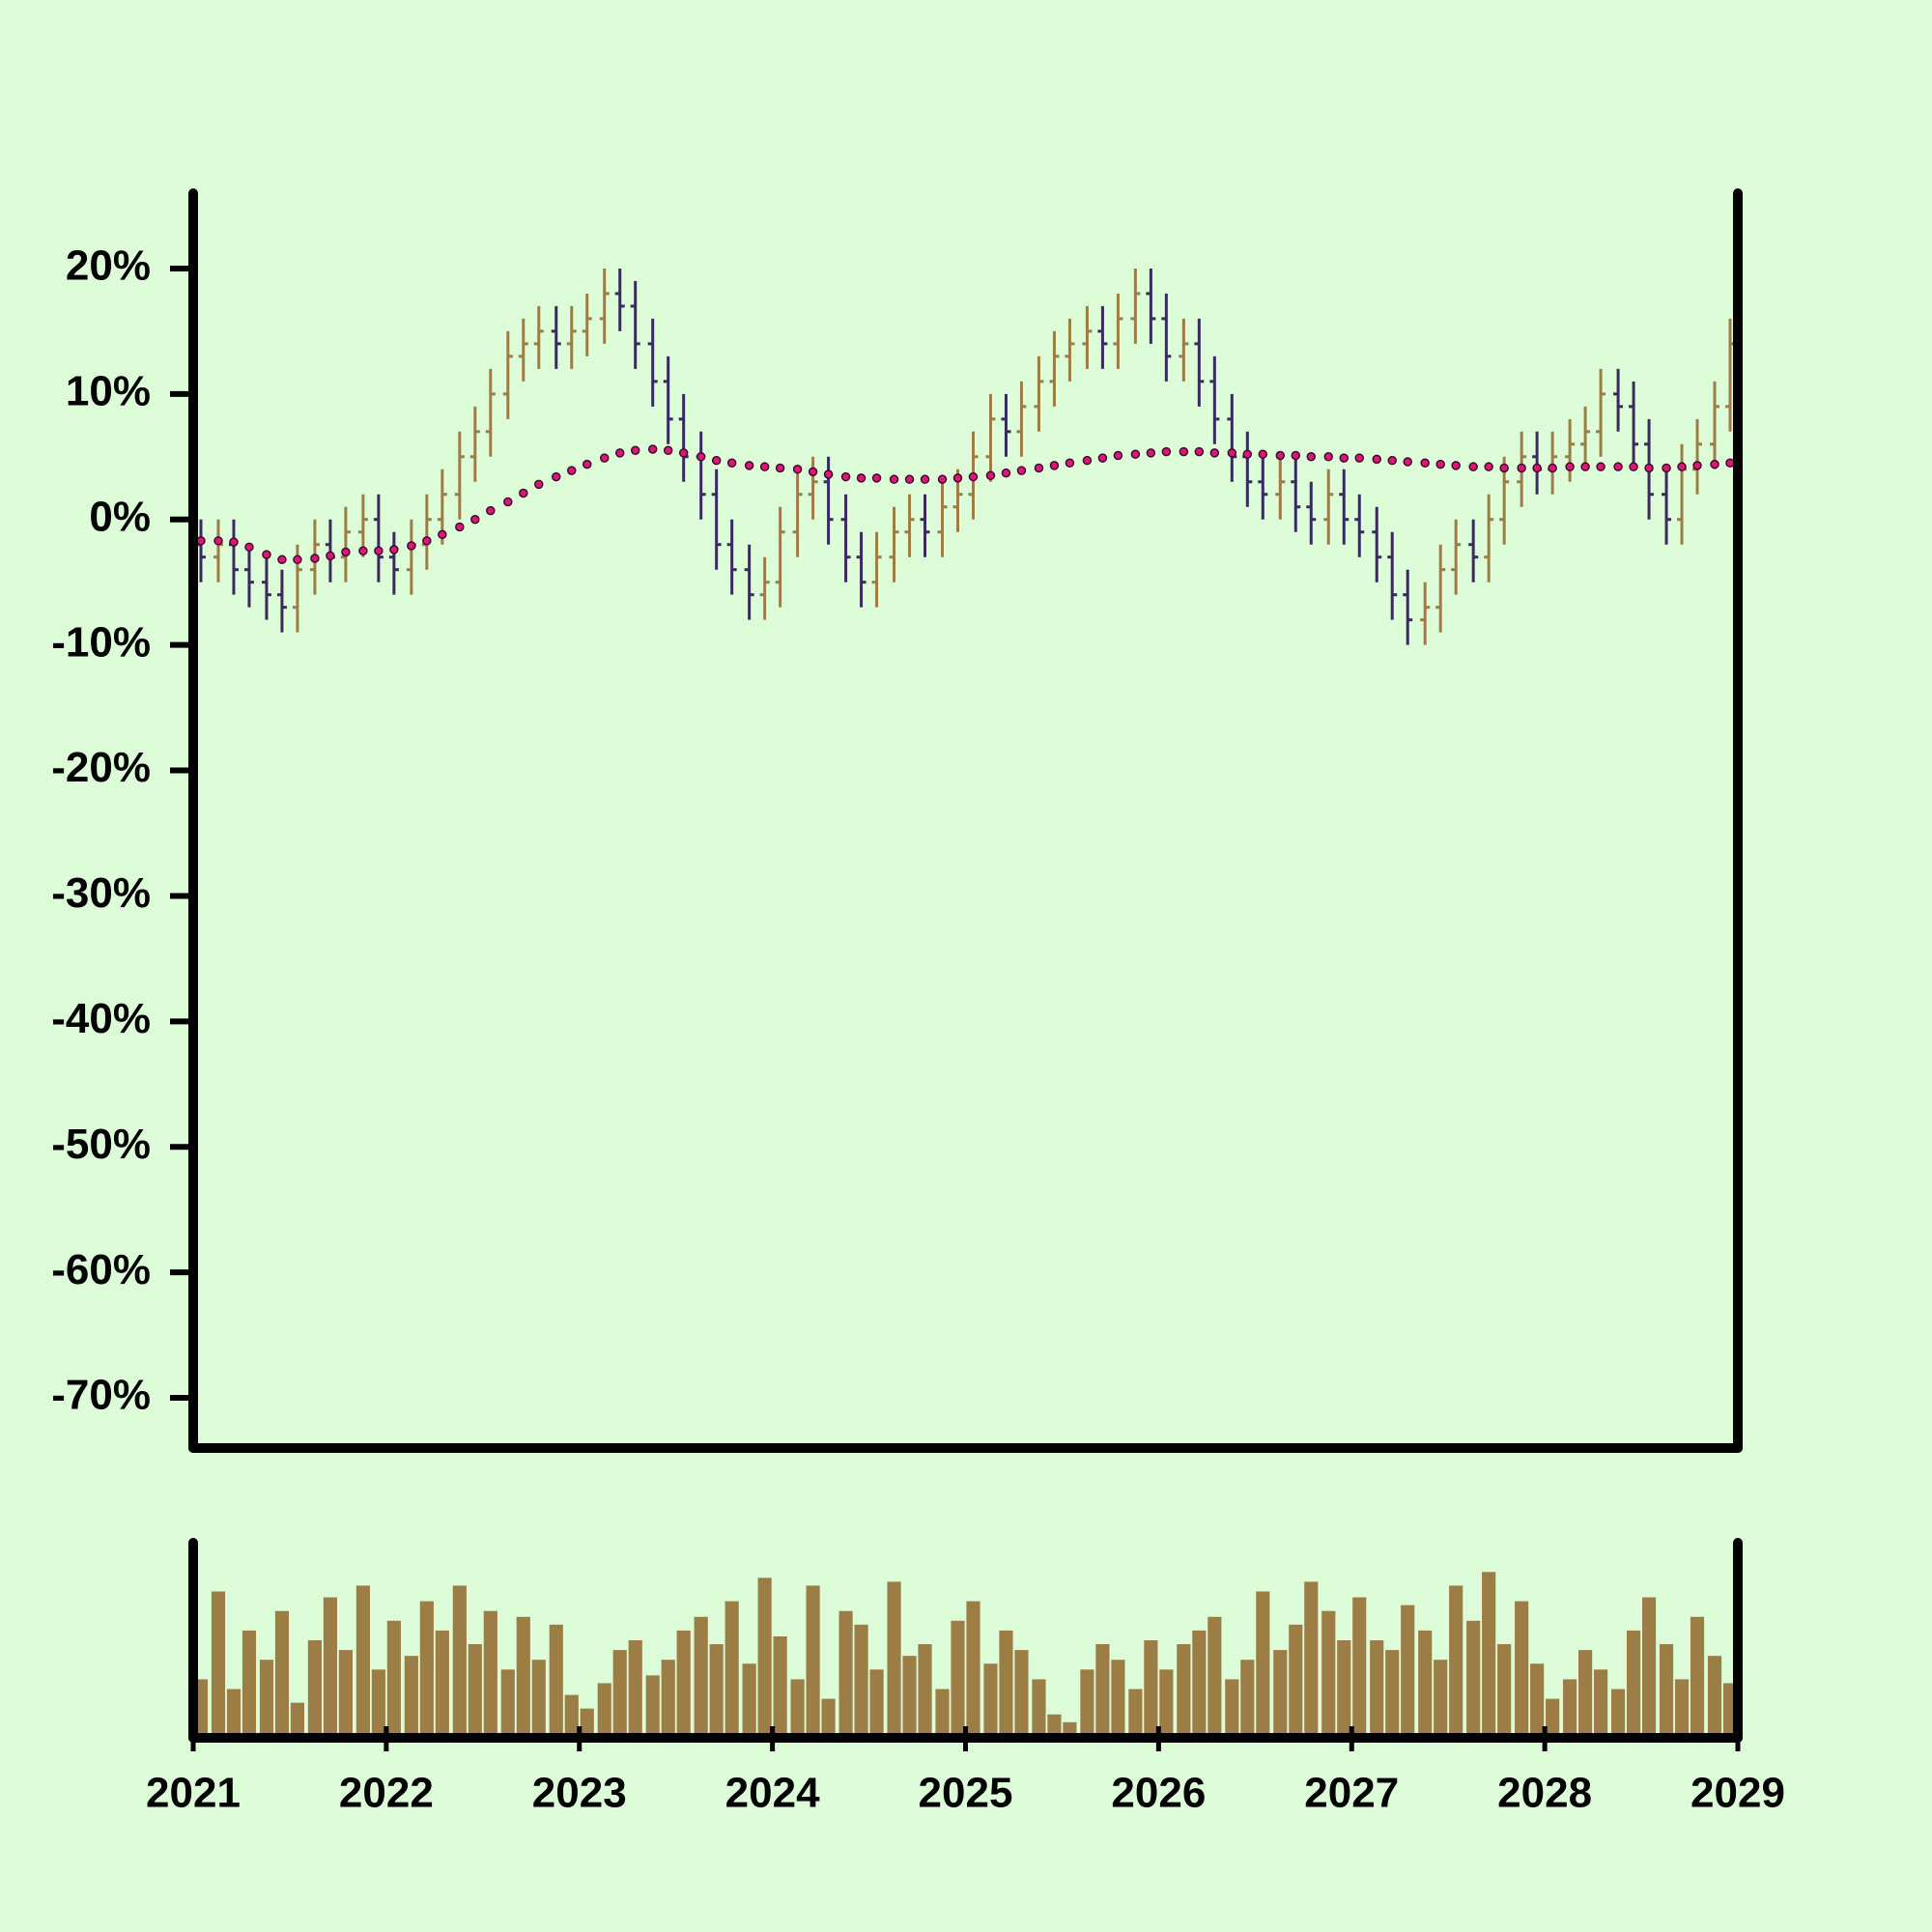  I want to click on y-tick-label: 10%, so click(108, 390).